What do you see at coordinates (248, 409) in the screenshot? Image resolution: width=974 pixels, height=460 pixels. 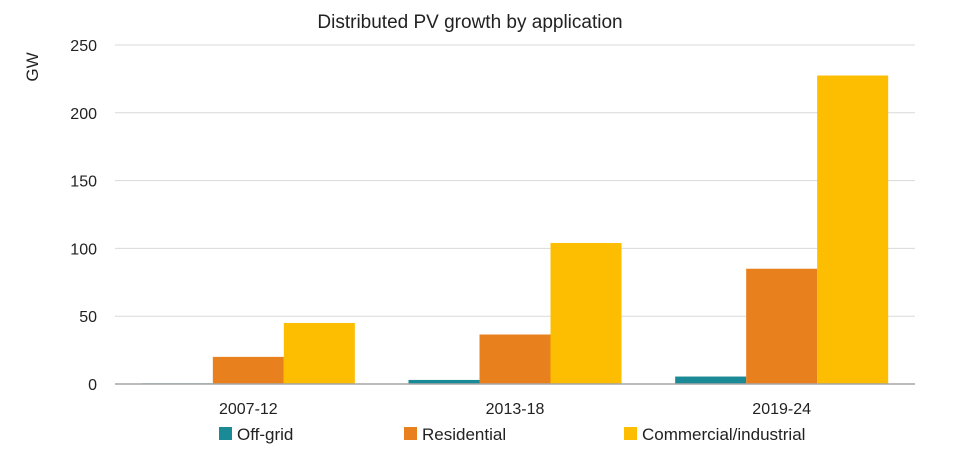 I see `x-tick-label: 2007-12` at bounding box center [248, 409].